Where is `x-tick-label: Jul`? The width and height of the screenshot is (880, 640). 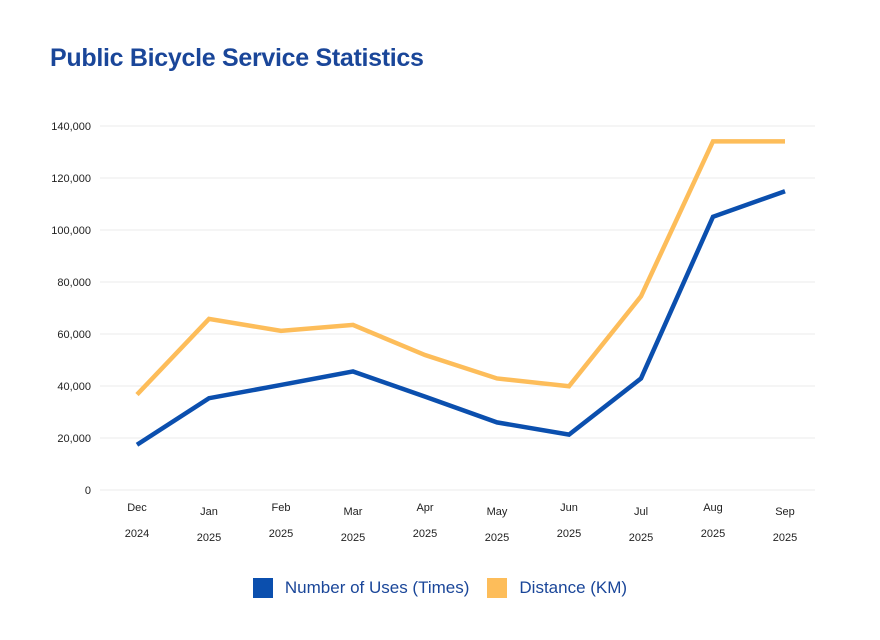
x-tick-label: Jul is located at coordinates (641, 512).